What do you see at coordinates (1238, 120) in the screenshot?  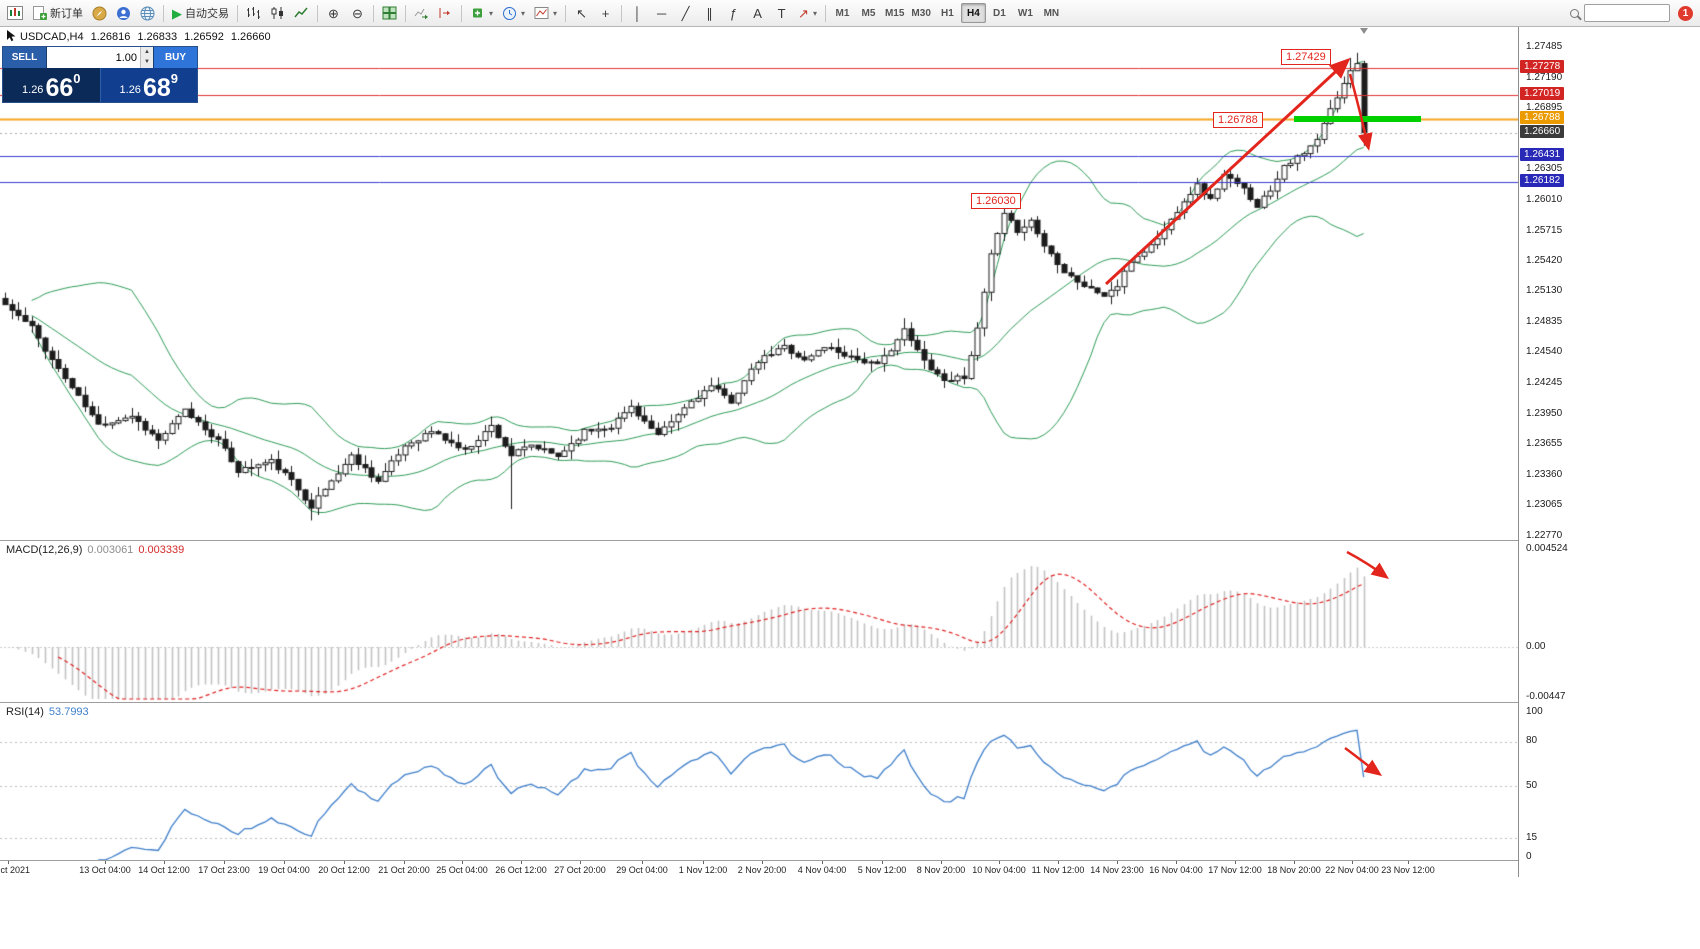 I see `price-annotation-label: 1.26788` at bounding box center [1238, 120].